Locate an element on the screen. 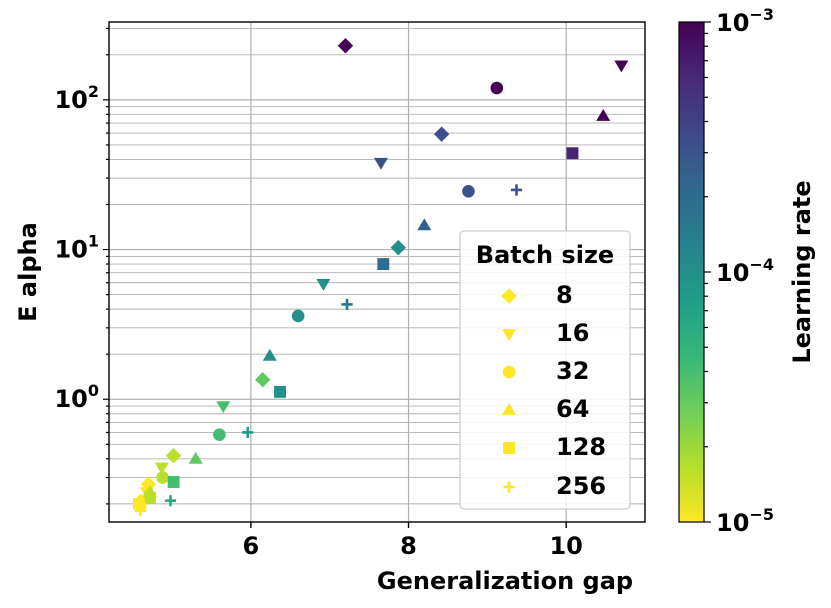 This screenshot has width=831, height=608. y-tick-label-1e2: 10² is located at coordinates (76, 98).